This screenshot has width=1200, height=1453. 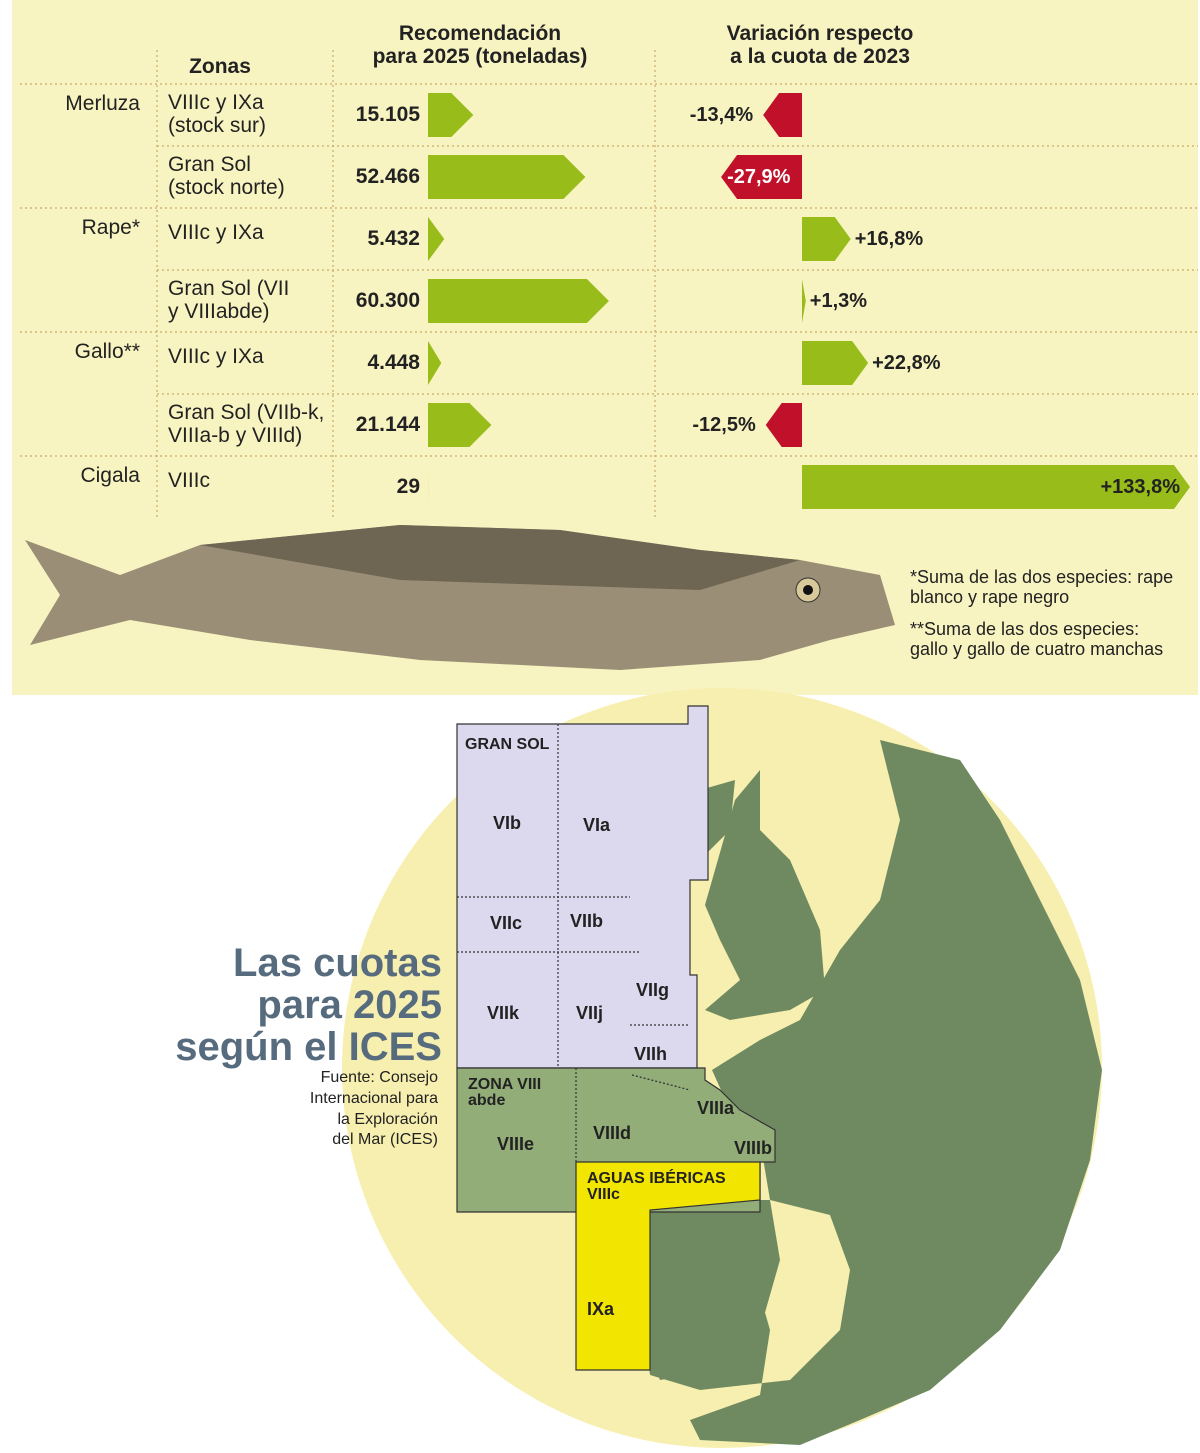 What do you see at coordinates (651, 1054) in the screenshot?
I see `zone-map-label: VIIh` at bounding box center [651, 1054].